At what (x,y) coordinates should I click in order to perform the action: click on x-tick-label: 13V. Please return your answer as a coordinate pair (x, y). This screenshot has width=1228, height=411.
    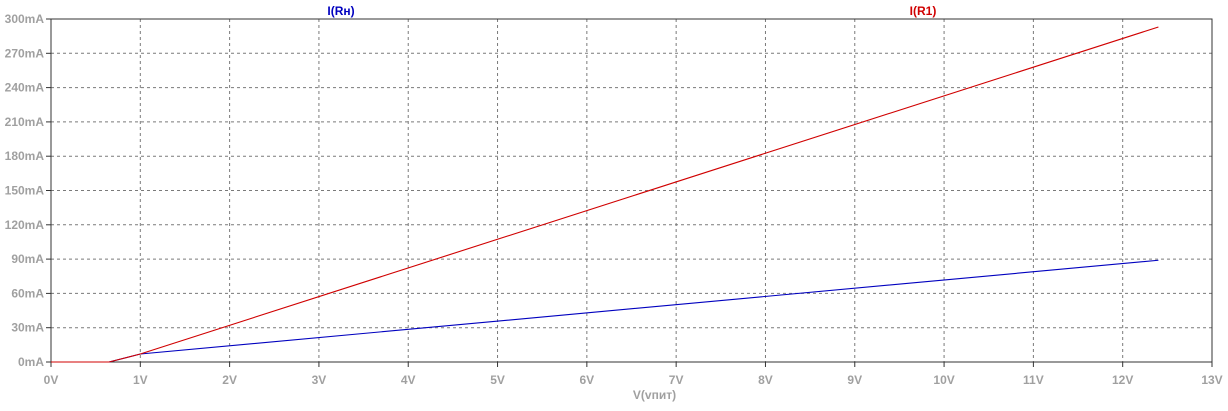
    Looking at the image, I should click on (1211, 380).